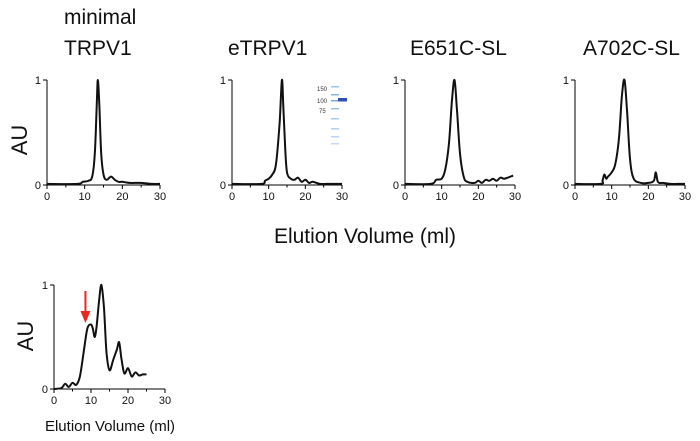  What do you see at coordinates (100, 17) in the screenshot?
I see `panel-1-title-line-1: minimal` at bounding box center [100, 17].